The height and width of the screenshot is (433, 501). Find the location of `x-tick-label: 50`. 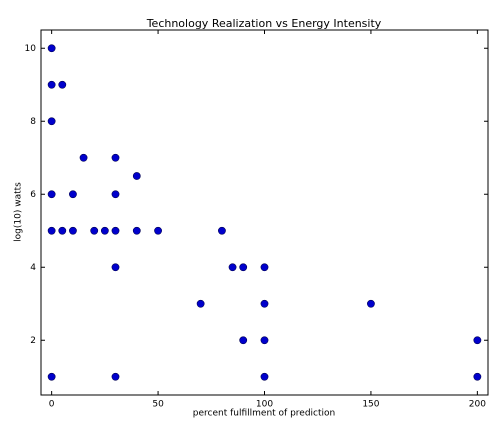

x-tick-label: 50 is located at coordinates (158, 405).